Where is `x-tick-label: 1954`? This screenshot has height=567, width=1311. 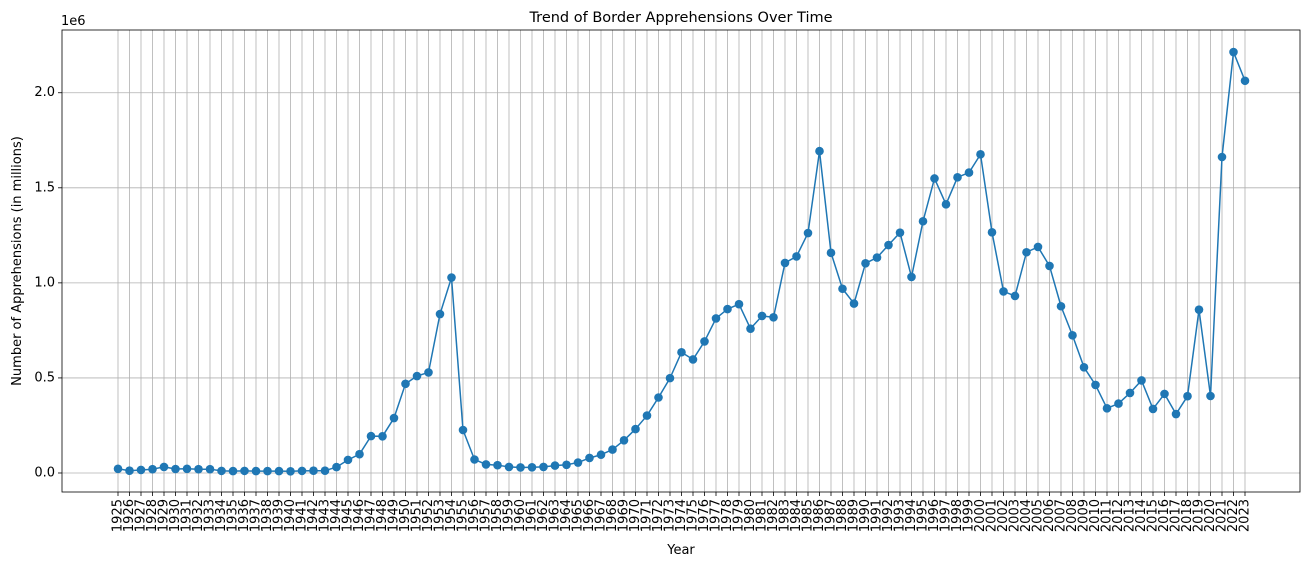 x-tick-label: 1954 is located at coordinates (451, 515).